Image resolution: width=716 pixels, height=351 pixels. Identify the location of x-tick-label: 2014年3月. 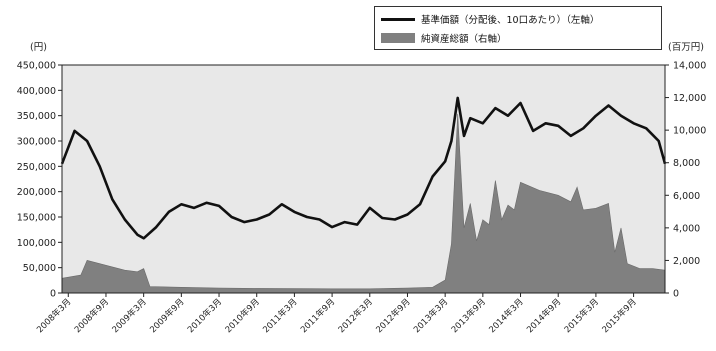
(506, 315).